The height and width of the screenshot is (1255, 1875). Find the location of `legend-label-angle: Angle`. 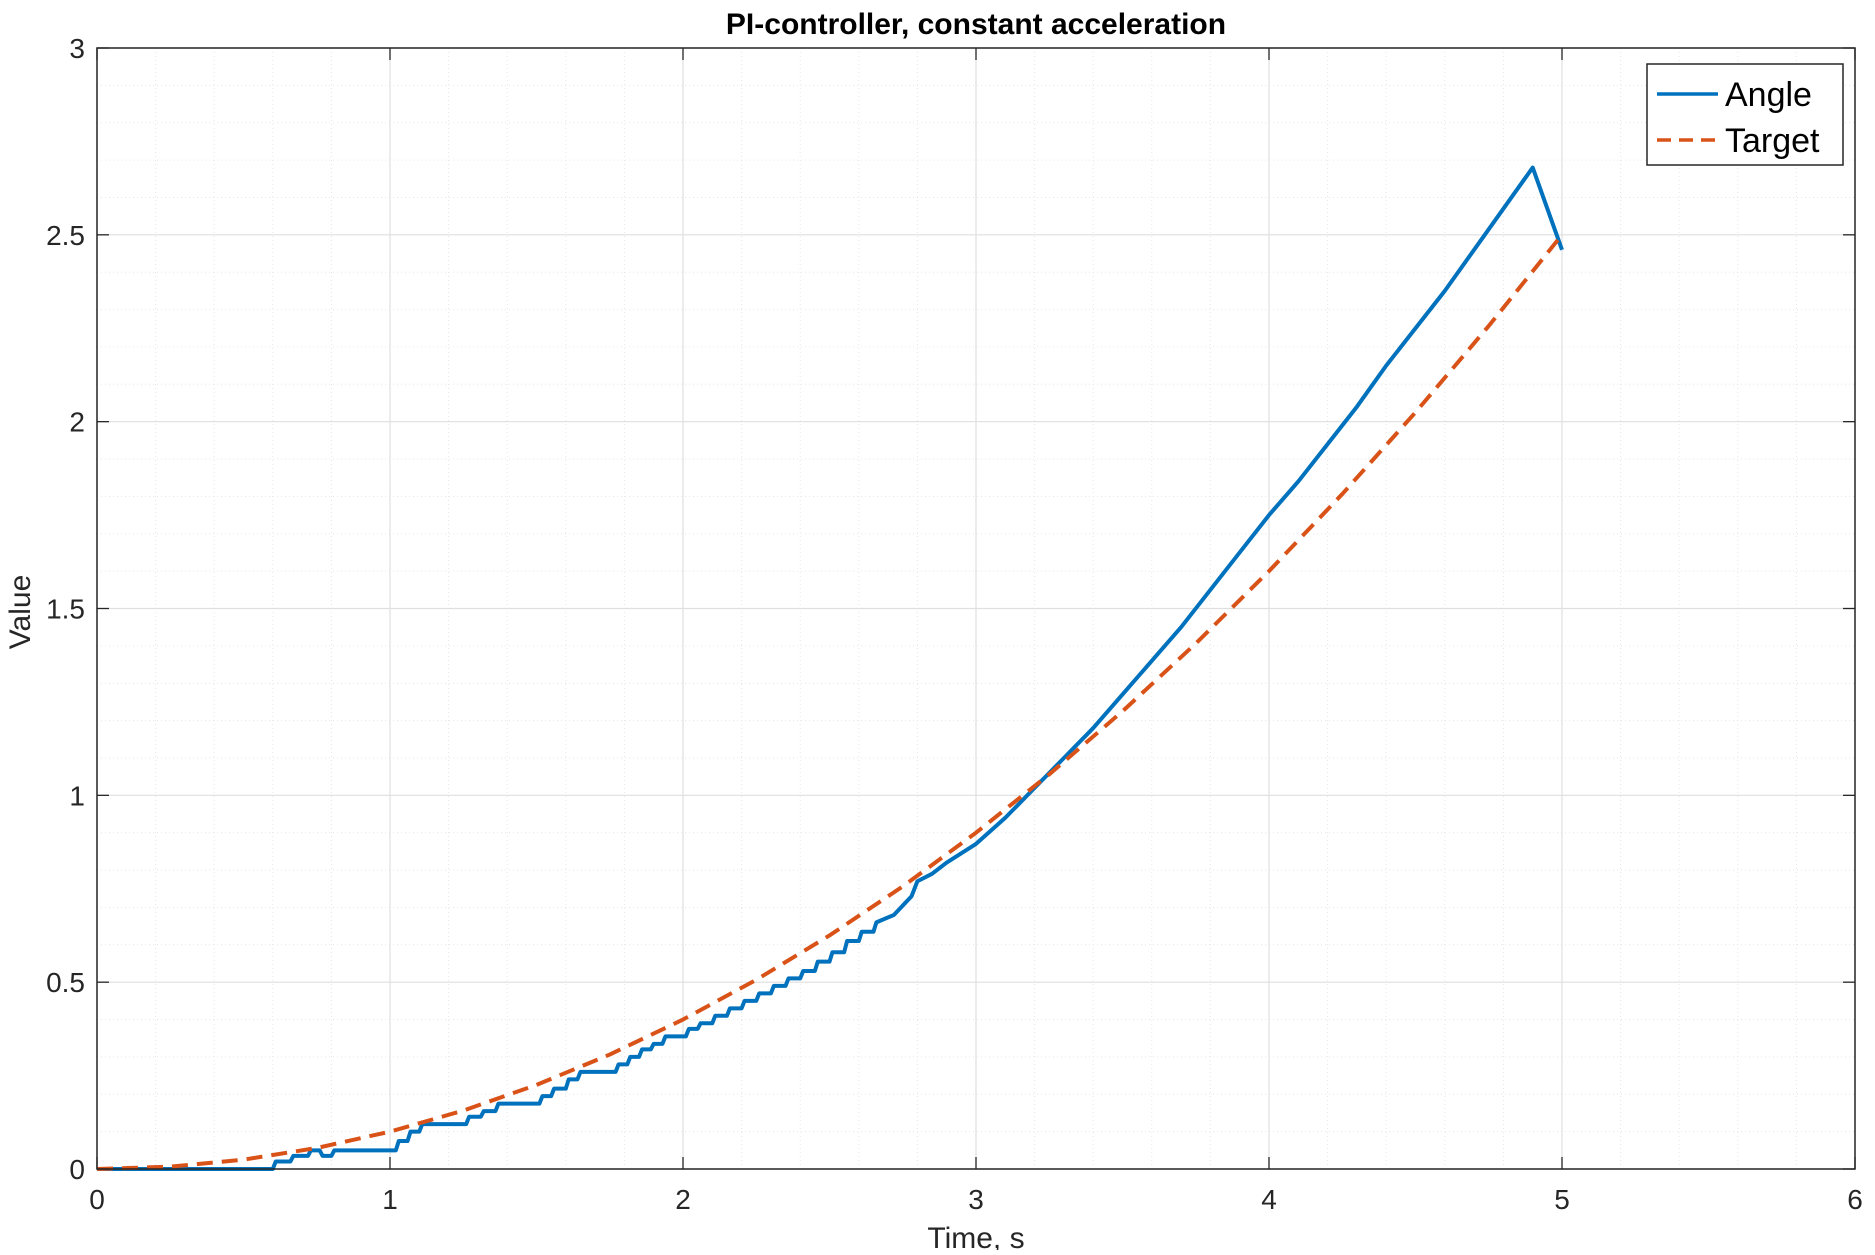

legend-label-angle: Angle is located at coordinates (1768, 95).